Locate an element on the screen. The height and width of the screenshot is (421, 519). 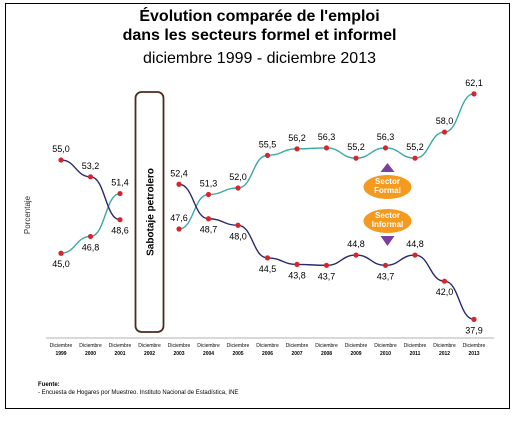
data-label-formal-5: 51,3 is located at coordinates (209, 184).